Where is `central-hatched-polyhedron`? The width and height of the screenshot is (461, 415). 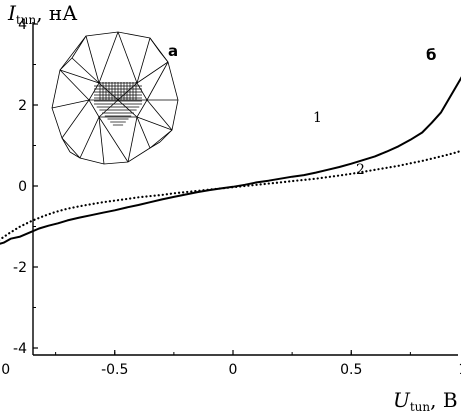 central-hatched-polyhedron is located at coordinates (118, 104).